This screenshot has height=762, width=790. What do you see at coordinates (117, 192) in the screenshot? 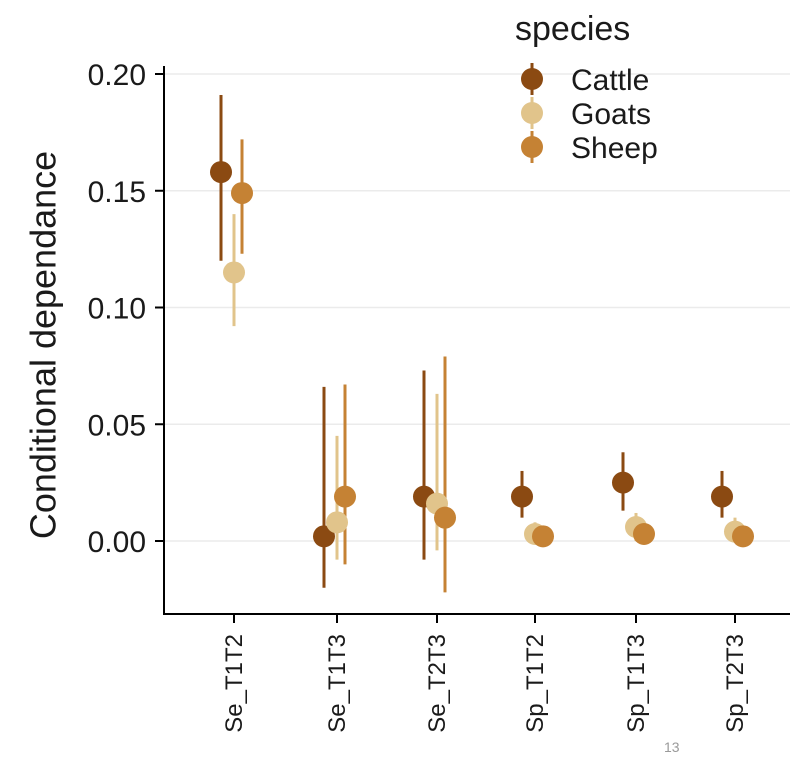
I see `y-tick-label: 0.15` at bounding box center [117, 192].